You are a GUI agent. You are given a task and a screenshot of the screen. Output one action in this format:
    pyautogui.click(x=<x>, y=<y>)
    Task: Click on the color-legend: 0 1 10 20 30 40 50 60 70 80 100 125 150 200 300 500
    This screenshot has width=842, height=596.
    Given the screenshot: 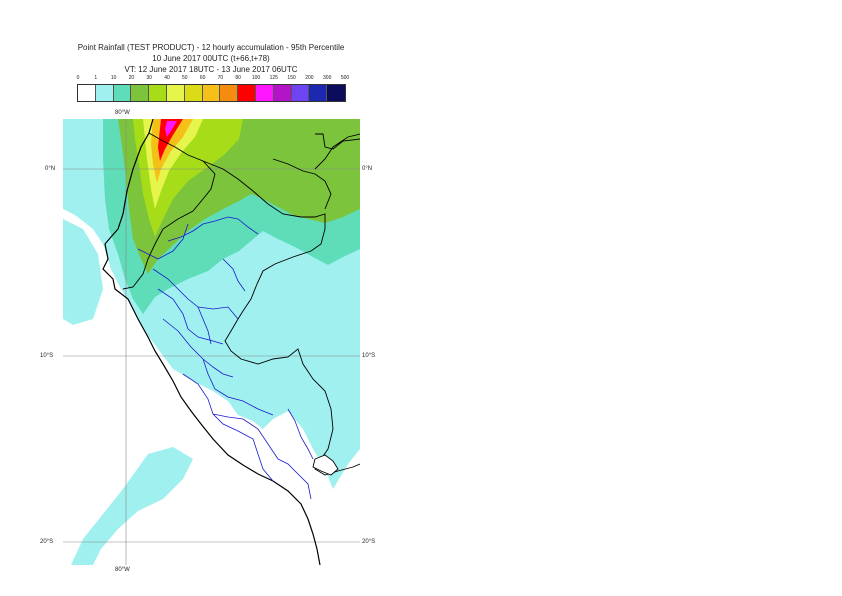 What is the action you would take?
    pyautogui.click(x=213, y=89)
    